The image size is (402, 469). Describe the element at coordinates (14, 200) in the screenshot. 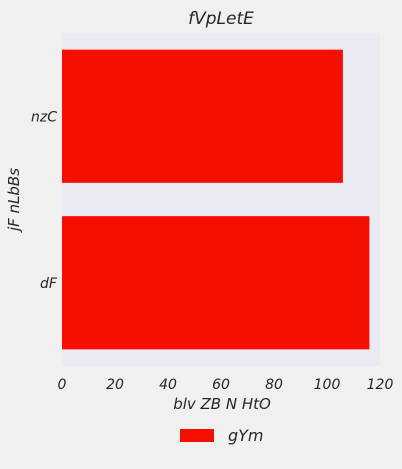

I see `y-axis-label: jF nLbBs` at that location.